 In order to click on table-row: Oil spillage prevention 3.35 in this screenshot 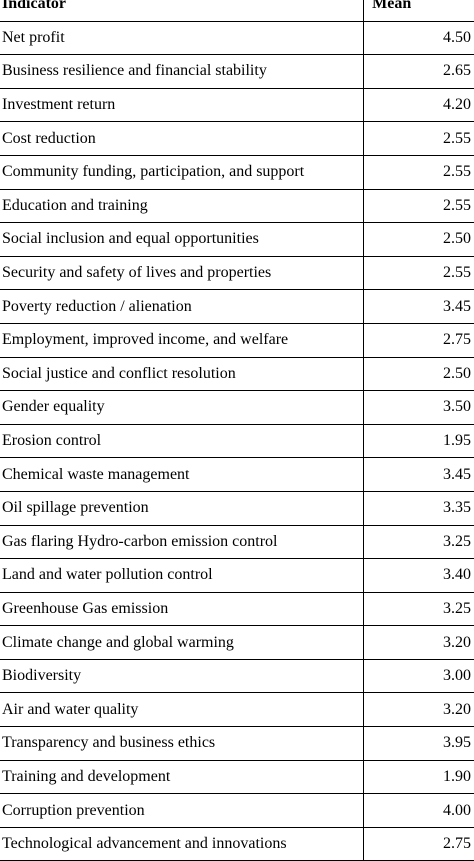, I will do `click(237, 508)`.